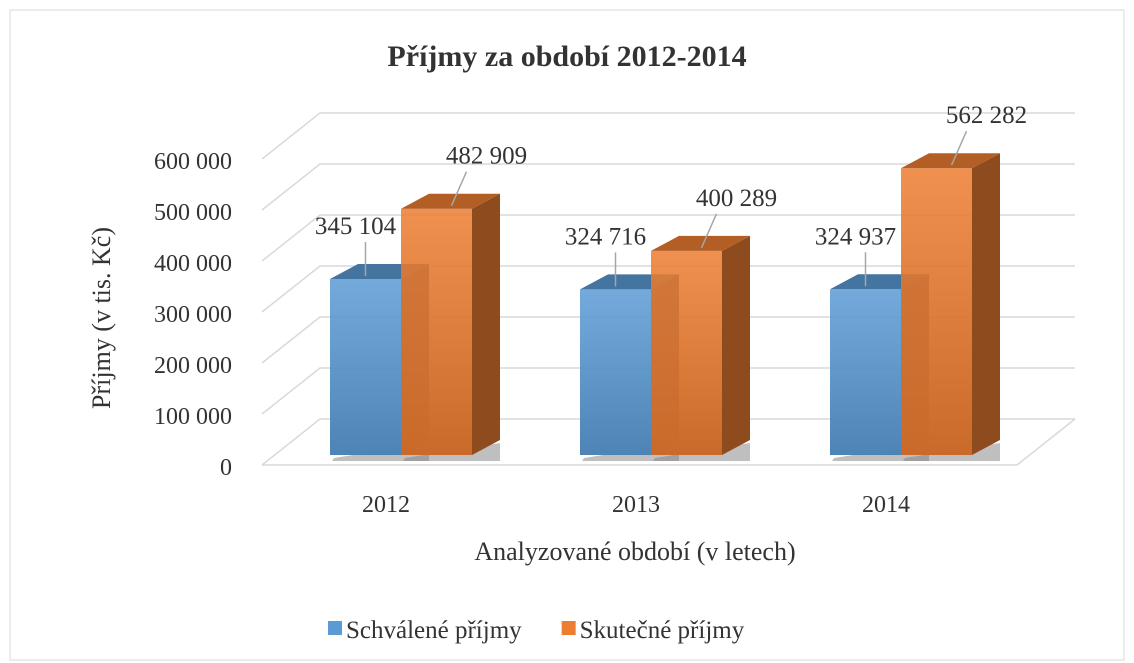 This screenshot has height=663, width=1134. Describe the element at coordinates (736, 198) in the screenshot. I see `value-label: 400 289` at that location.